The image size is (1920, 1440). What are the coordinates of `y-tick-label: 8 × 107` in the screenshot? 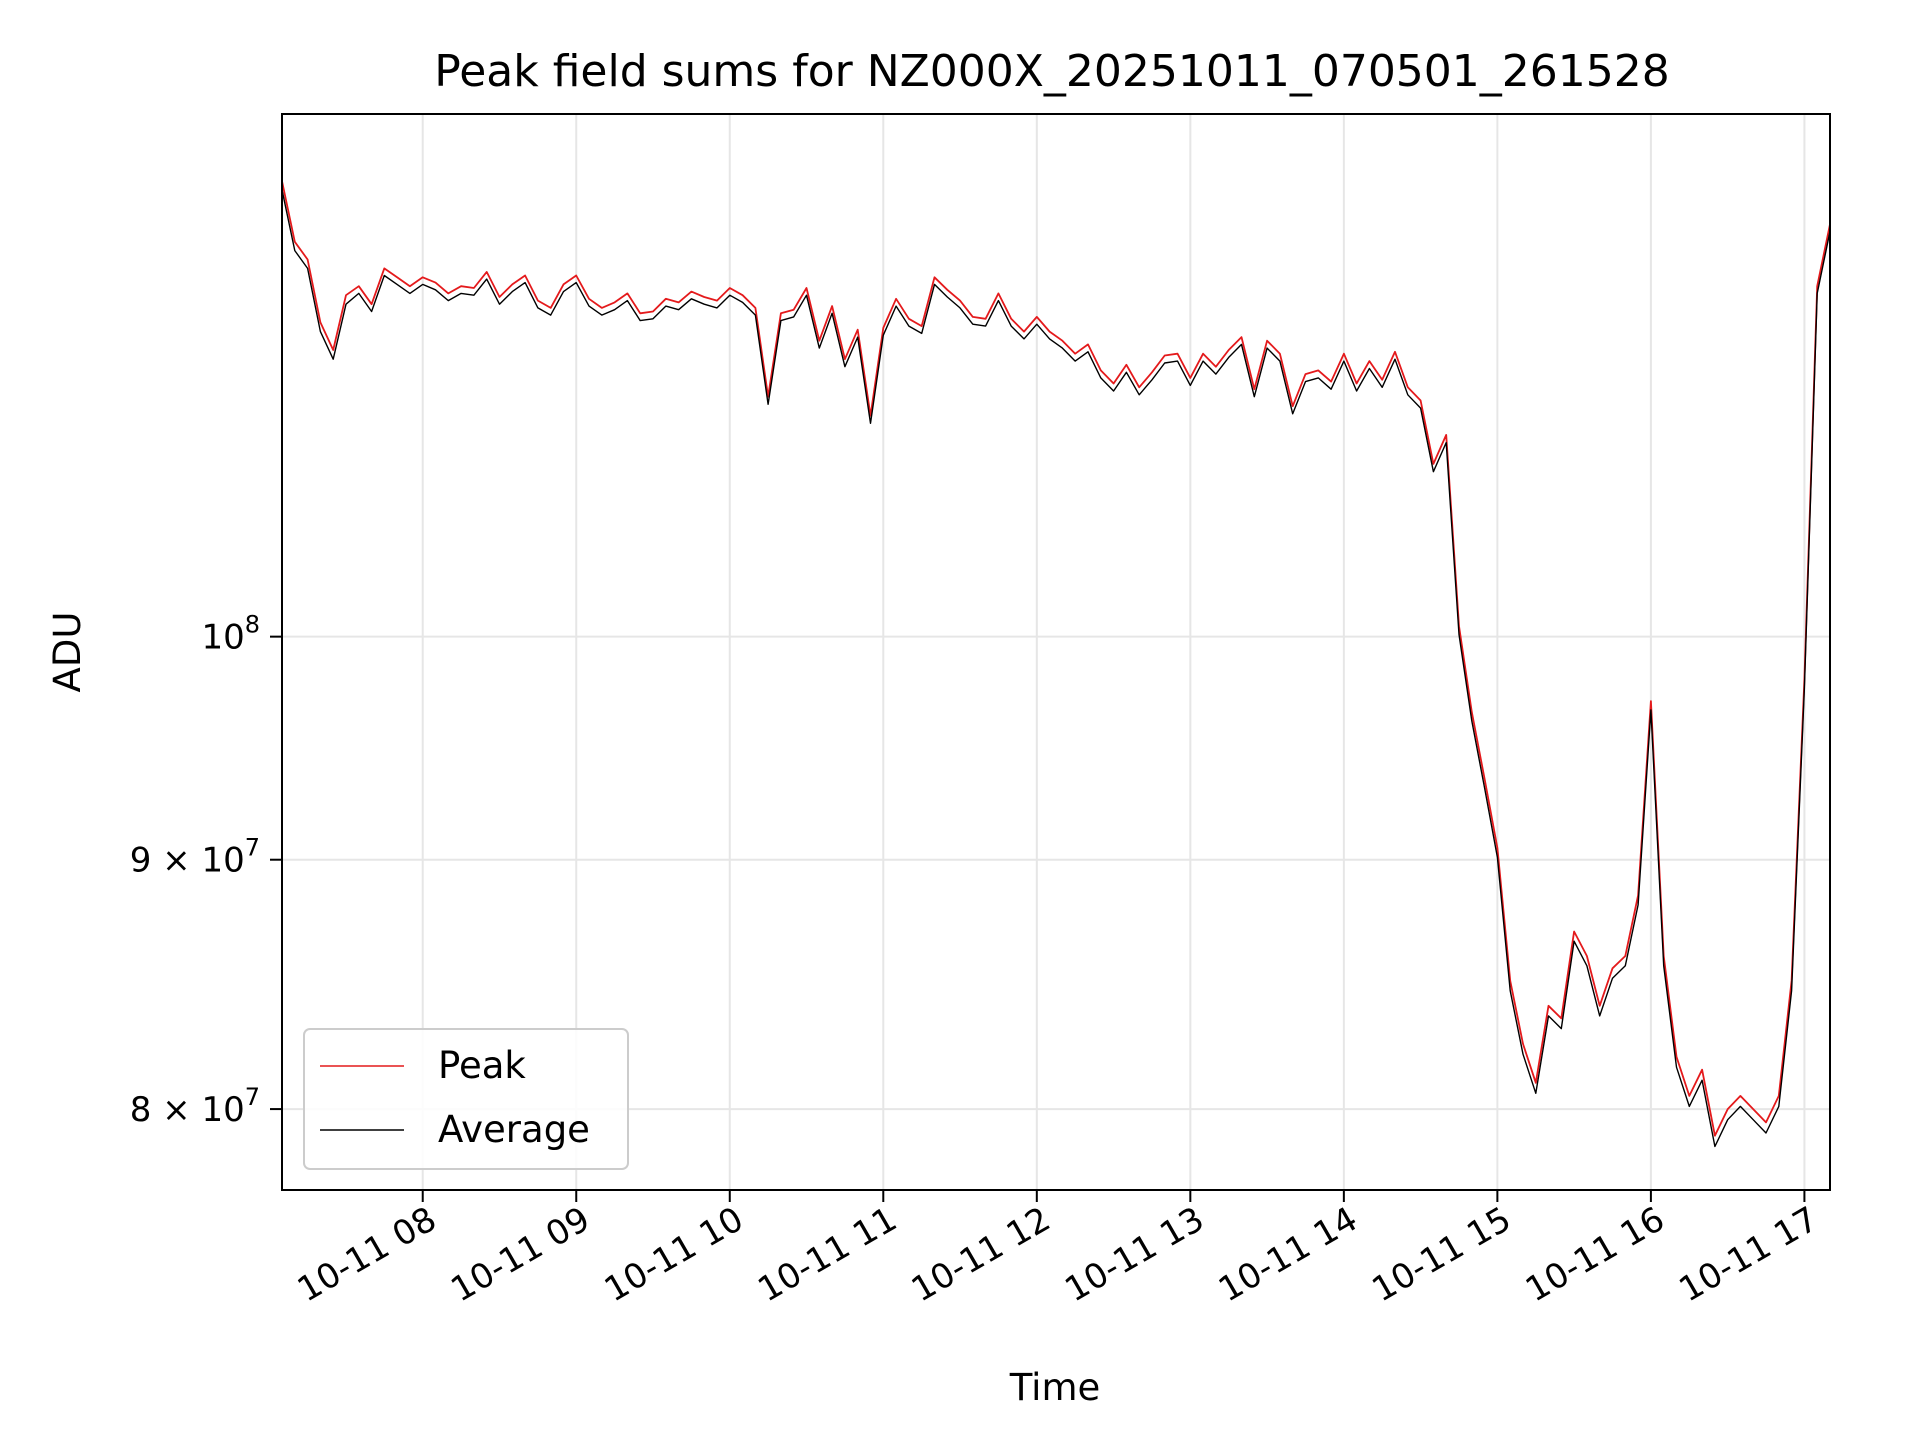 It's located at (195, 1106).